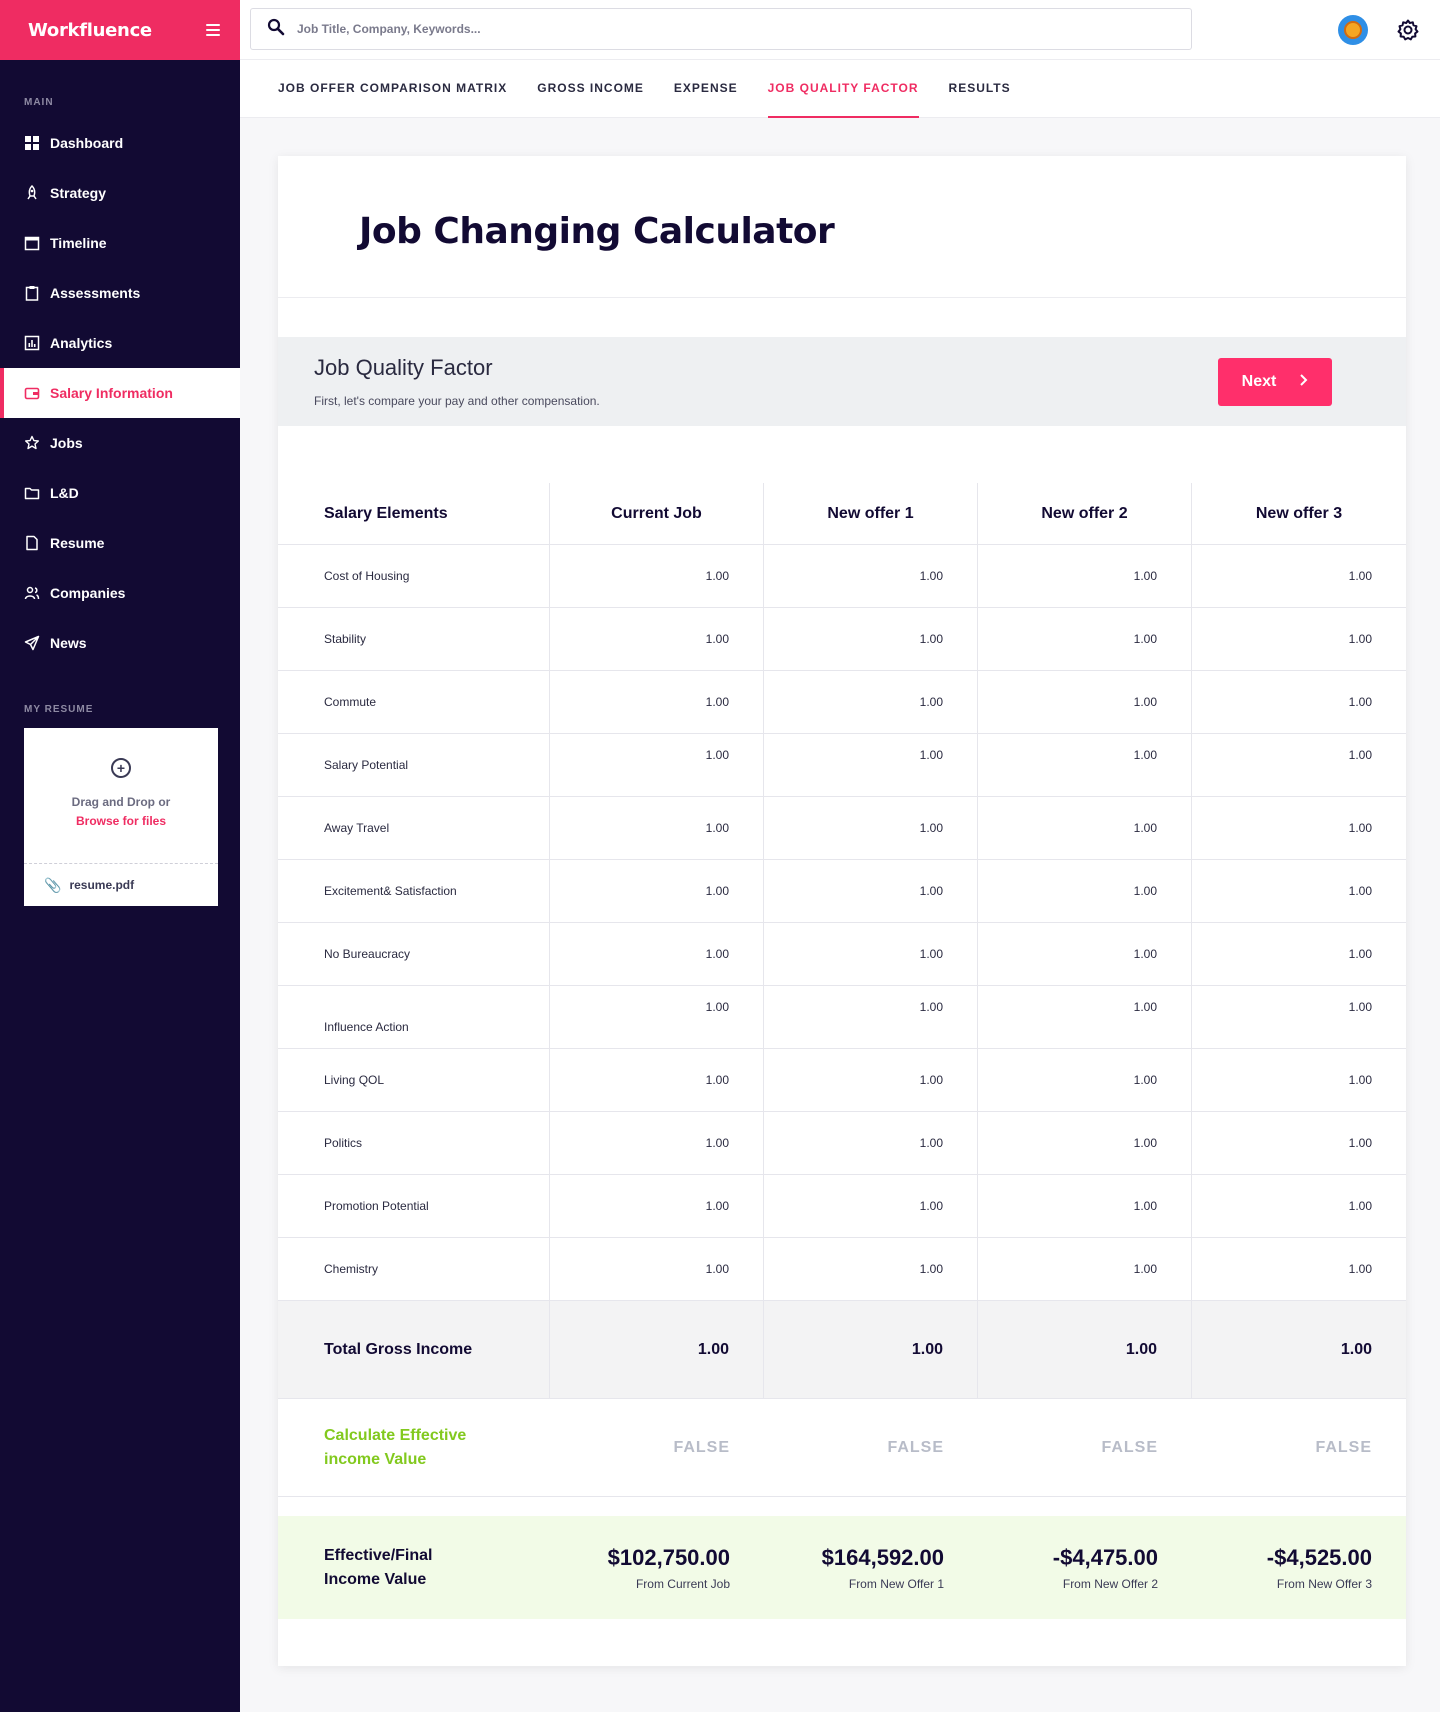 The height and width of the screenshot is (1712, 1440). What do you see at coordinates (66, 443) in the screenshot?
I see `sidebar-item-label: Jobs` at bounding box center [66, 443].